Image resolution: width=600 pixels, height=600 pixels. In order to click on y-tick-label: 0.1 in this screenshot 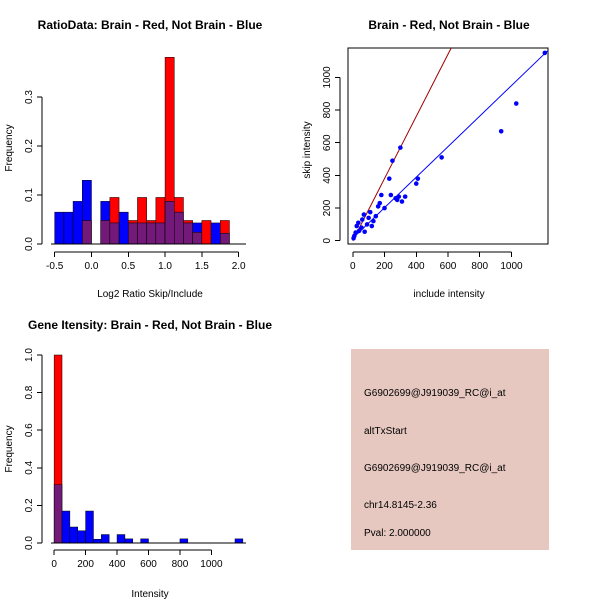, I will do `click(29, 195)`.